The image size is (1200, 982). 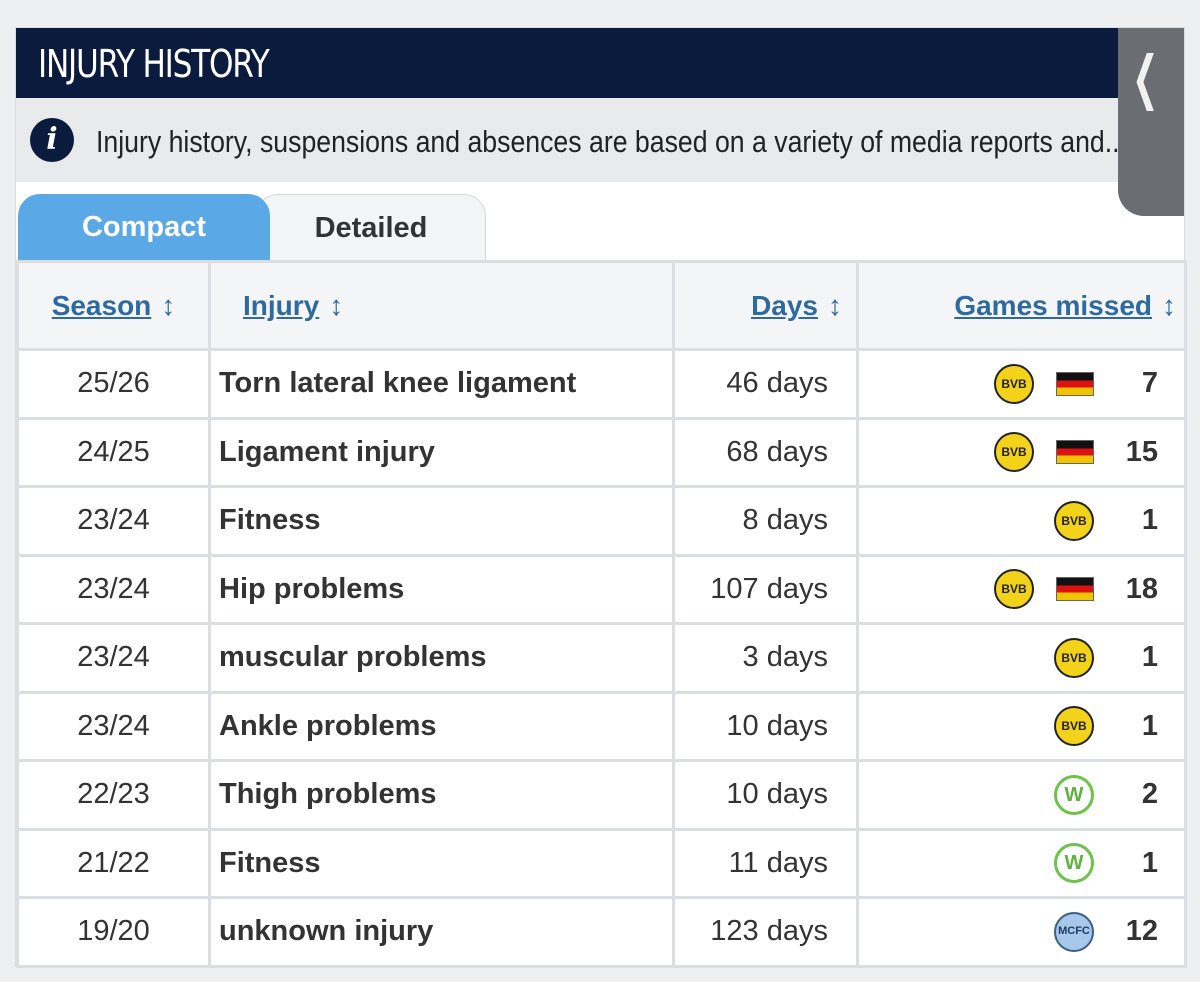 What do you see at coordinates (600, 221) in the screenshot?
I see `view-tabs: Detailed Compact` at bounding box center [600, 221].